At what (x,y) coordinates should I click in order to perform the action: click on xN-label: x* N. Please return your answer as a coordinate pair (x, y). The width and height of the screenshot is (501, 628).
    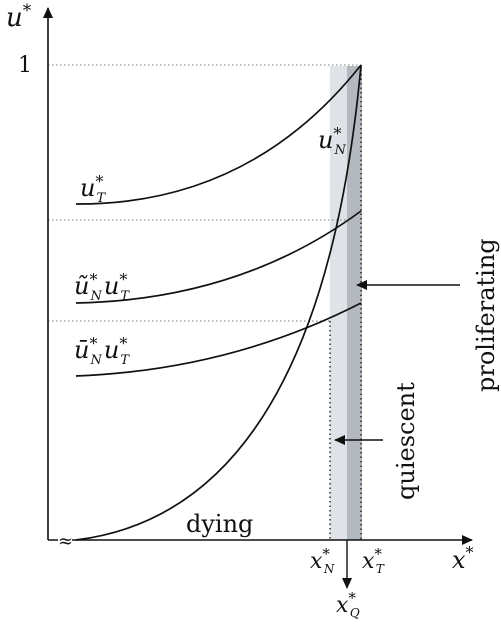
    Looking at the image, I should click on (322, 560).